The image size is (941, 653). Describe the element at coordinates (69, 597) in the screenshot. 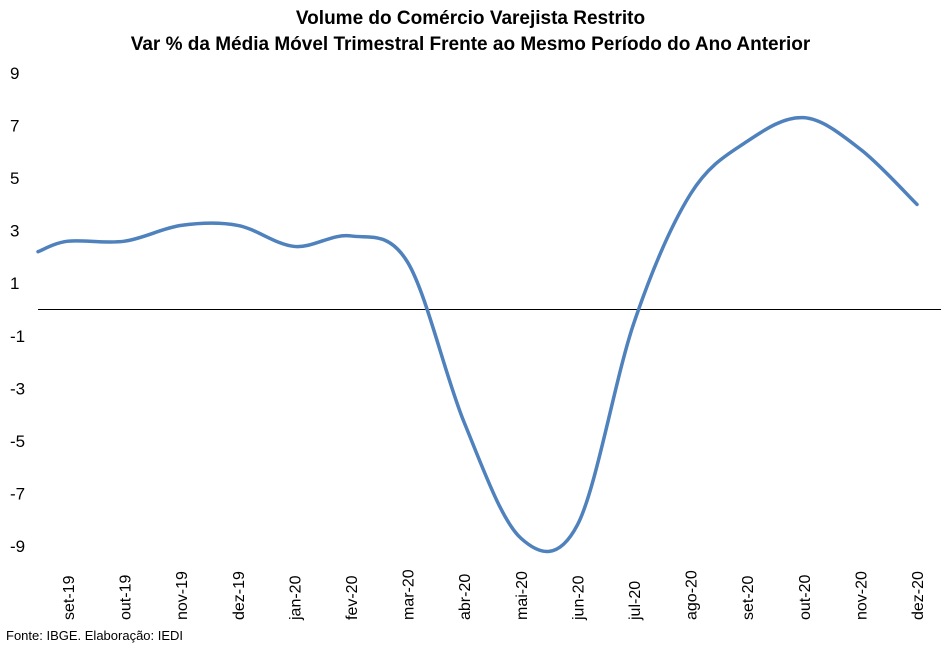

I see `x-tick-label: set-19` at that location.